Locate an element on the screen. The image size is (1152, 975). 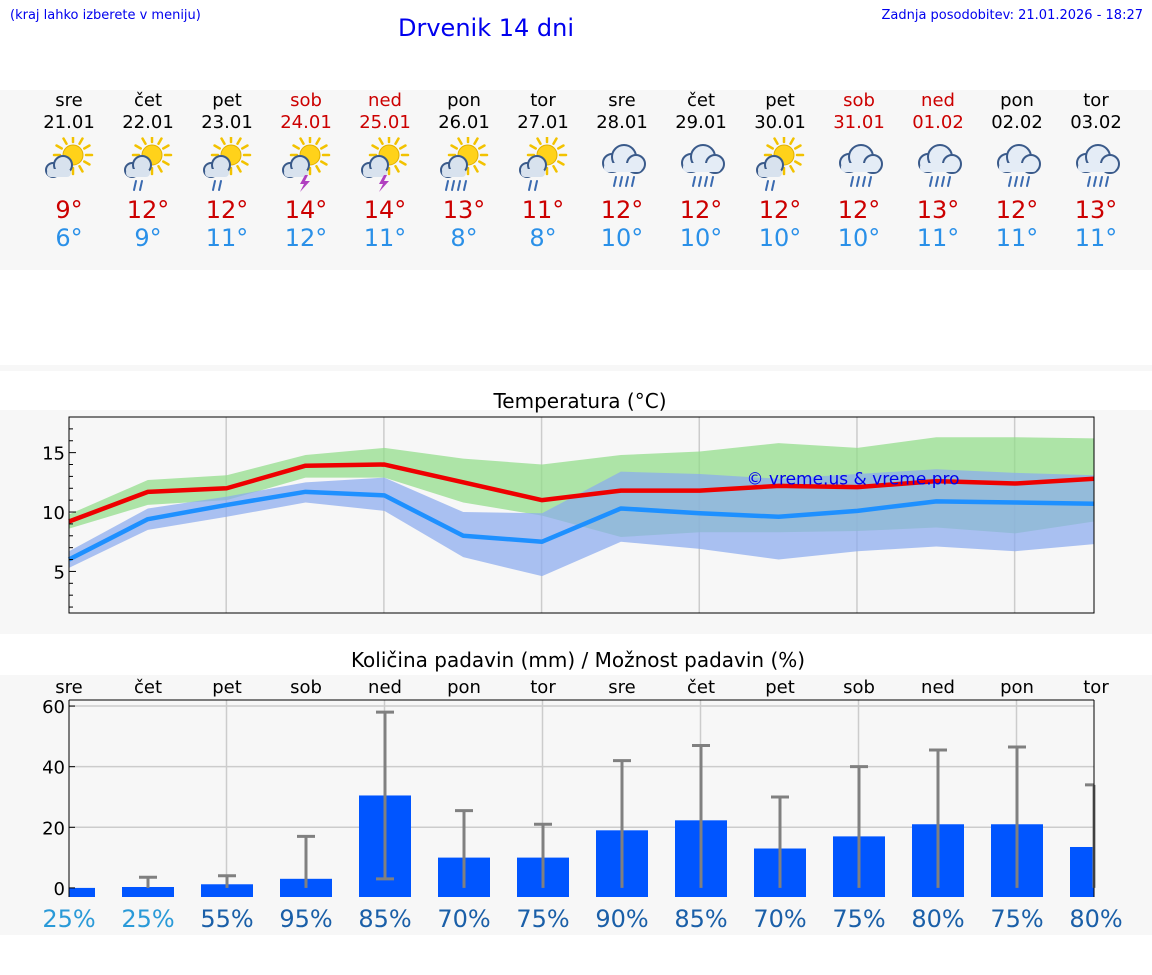
max-temperature: 9° is located at coordinates (69, 210).